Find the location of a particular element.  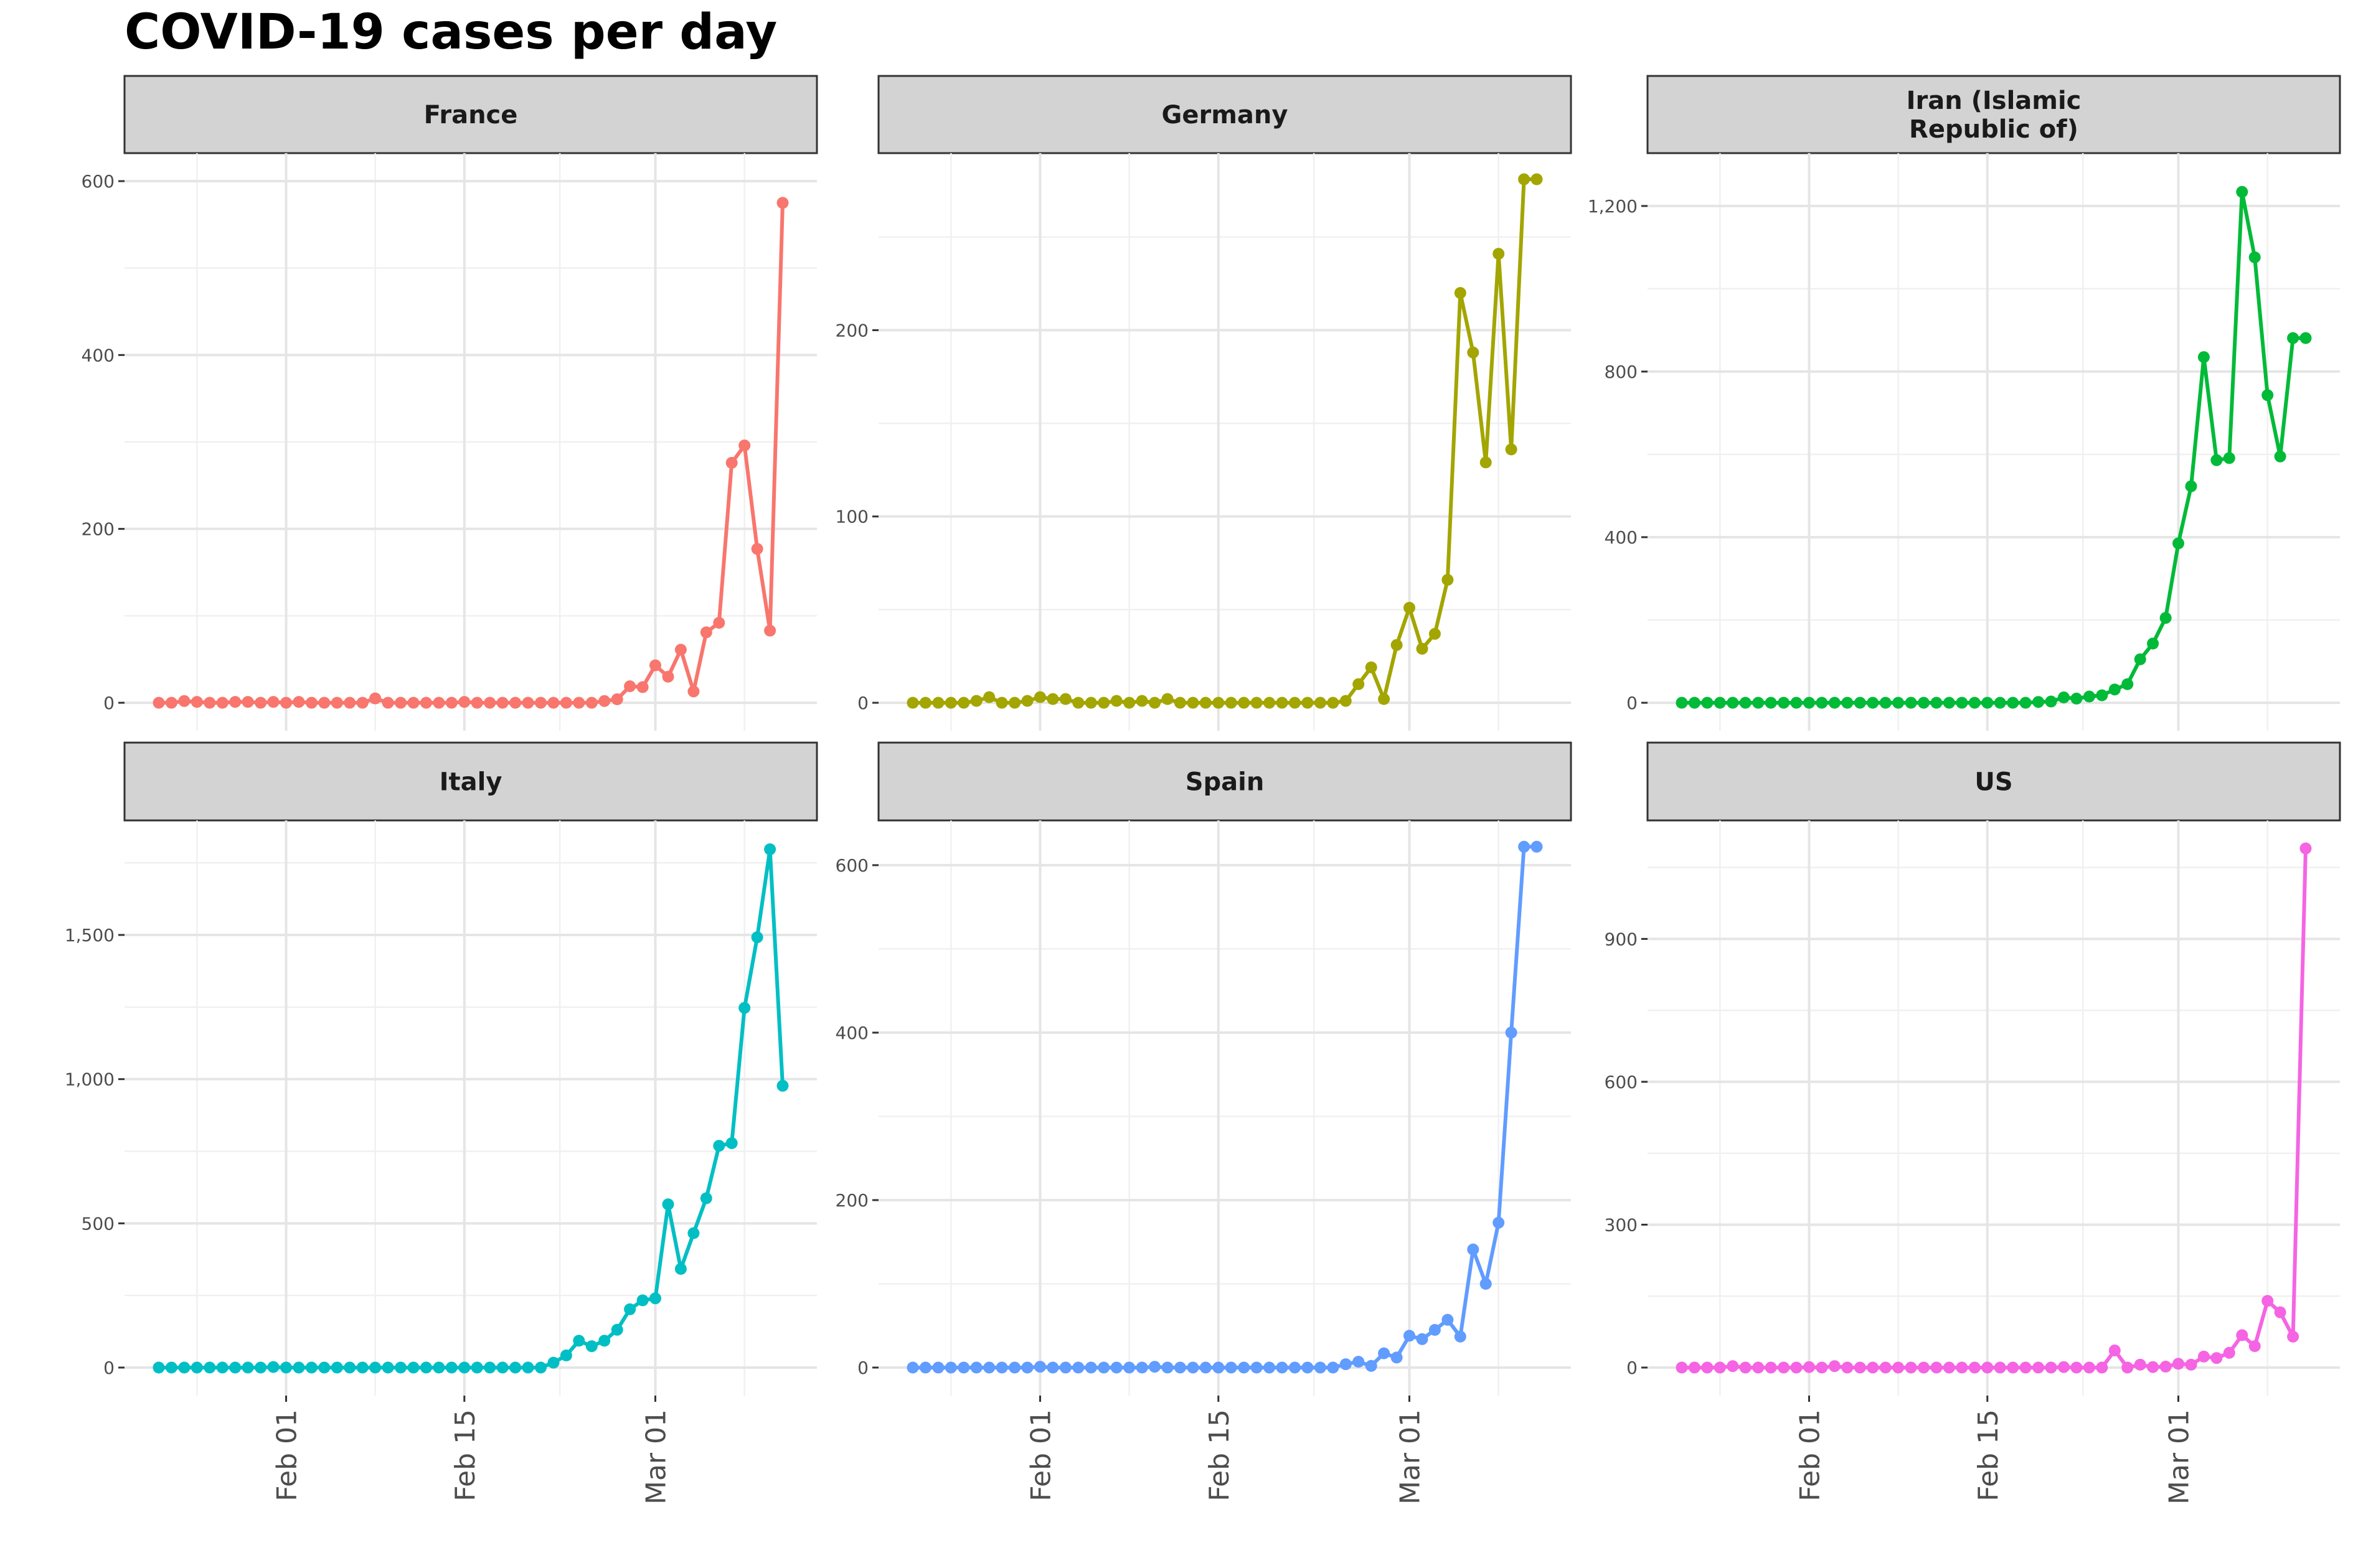

y-tick-label: 200 is located at coordinates (852, 1200).